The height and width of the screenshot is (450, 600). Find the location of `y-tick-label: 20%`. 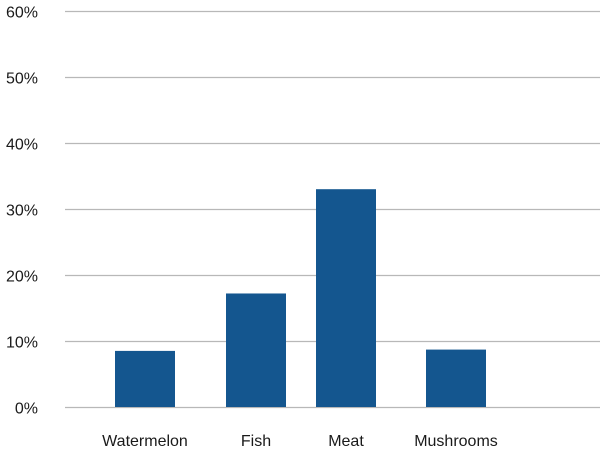

y-tick-label: 20% is located at coordinates (22, 277).